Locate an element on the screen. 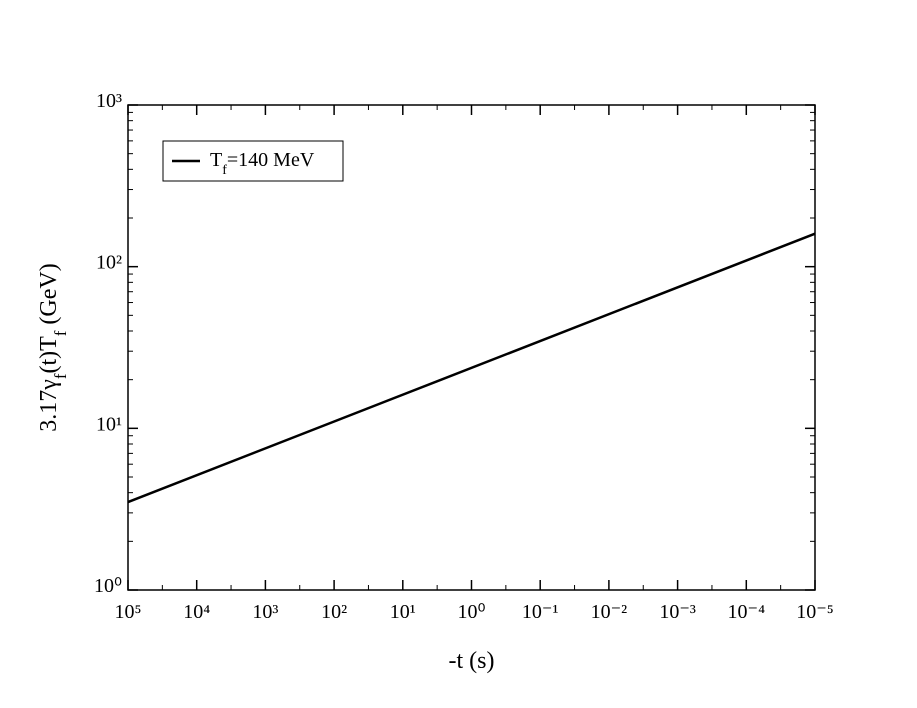 Image resolution: width=917 pixels, height=708 pixels. x-tick-label: 10⁻¹ is located at coordinates (540, 612).